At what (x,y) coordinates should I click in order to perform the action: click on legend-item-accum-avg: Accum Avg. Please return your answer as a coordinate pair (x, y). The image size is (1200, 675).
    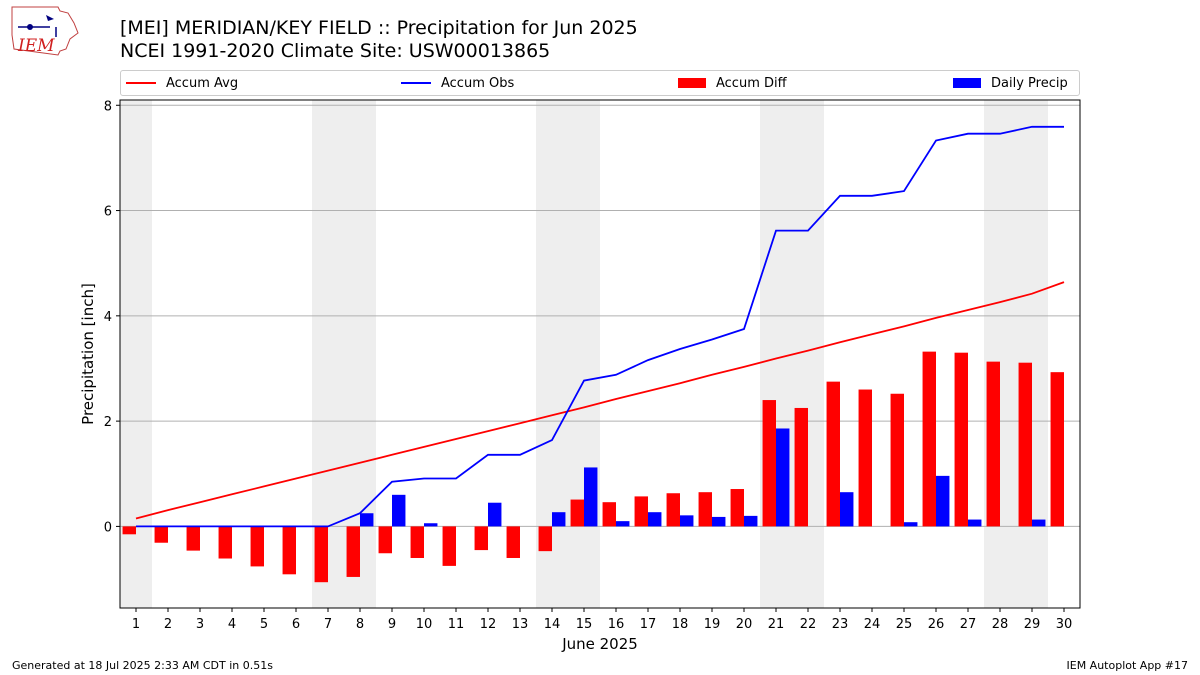
    Looking at the image, I should click on (182, 83).